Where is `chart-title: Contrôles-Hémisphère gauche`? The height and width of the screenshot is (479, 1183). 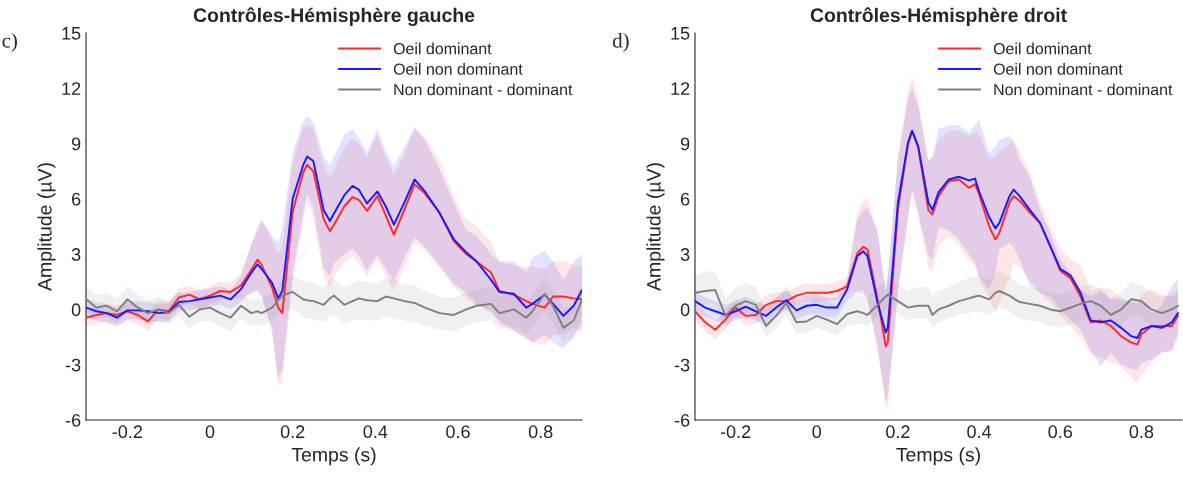 chart-title: Contrôles-Hémisphère gauche is located at coordinates (334, 17).